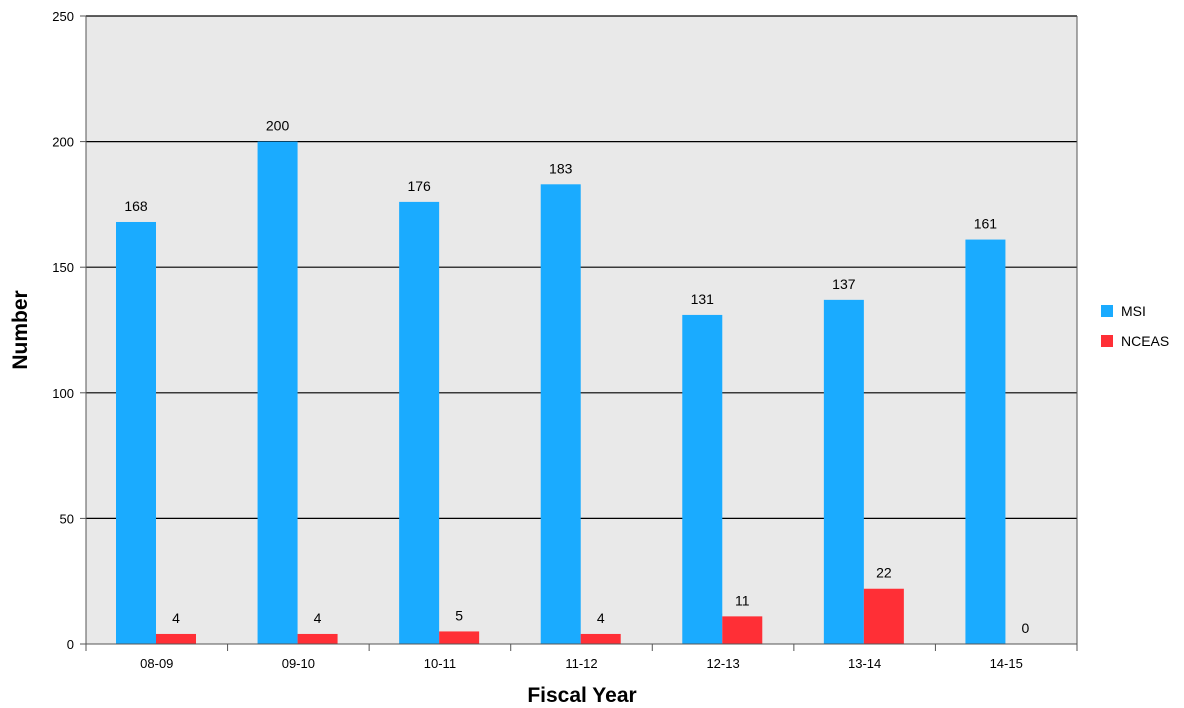 The image size is (1184, 708). Describe the element at coordinates (722, 663) in the screenshot. I see `x-tick-label: 12-13` at that location.